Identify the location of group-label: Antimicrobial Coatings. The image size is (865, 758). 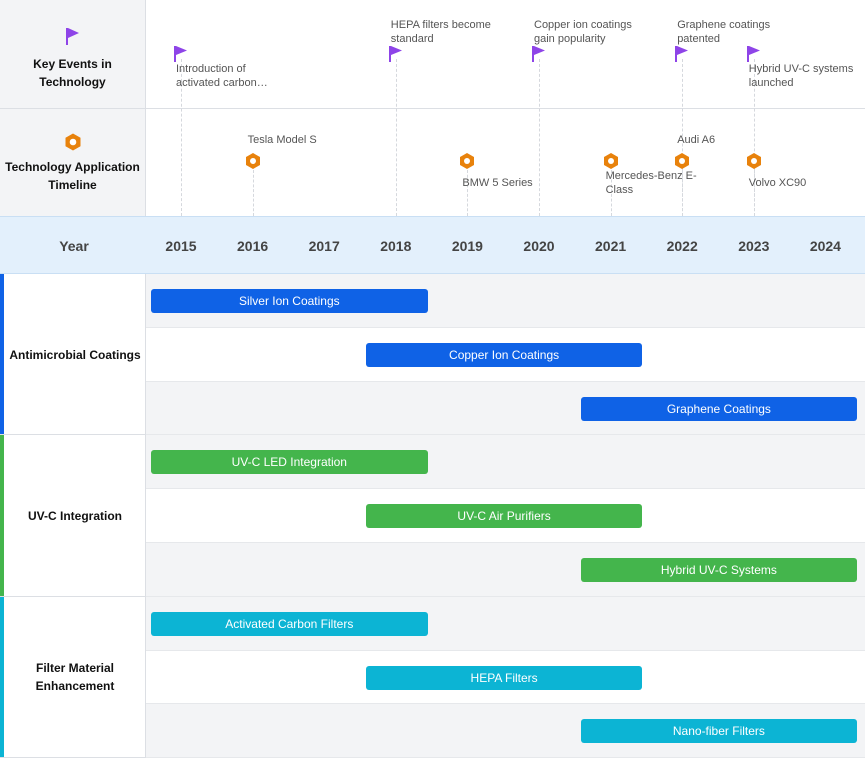
(75, 354).